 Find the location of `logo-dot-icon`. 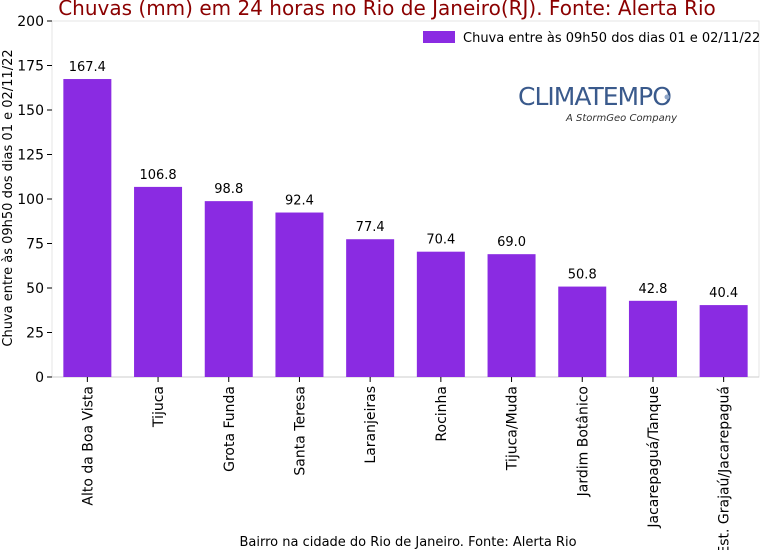

logo-dot-icon is located at coordinates (667, 97).